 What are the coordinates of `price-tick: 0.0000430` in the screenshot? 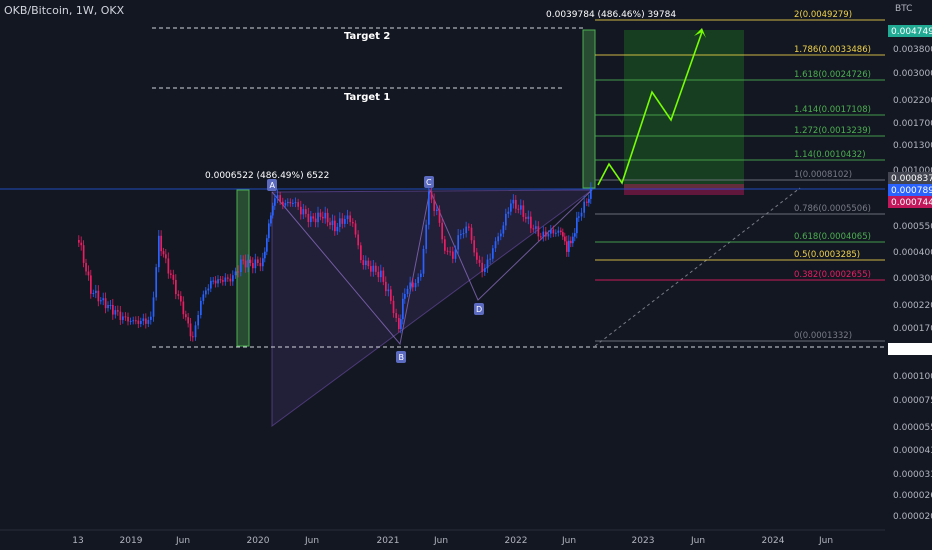 It's located at (912, 451).